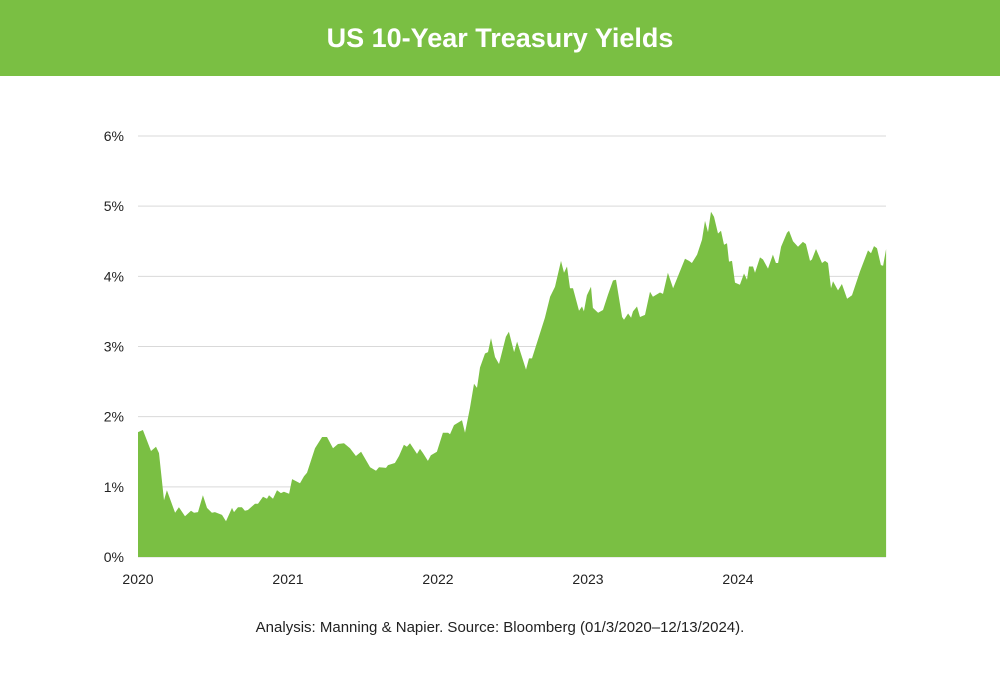 Image resolution: width=1000 pixels, height=692 pixels. What do you see at coordinates (114, 276) in the screenshot?
I see `y-tick-label: 4%` at bounding box center [114, 276].